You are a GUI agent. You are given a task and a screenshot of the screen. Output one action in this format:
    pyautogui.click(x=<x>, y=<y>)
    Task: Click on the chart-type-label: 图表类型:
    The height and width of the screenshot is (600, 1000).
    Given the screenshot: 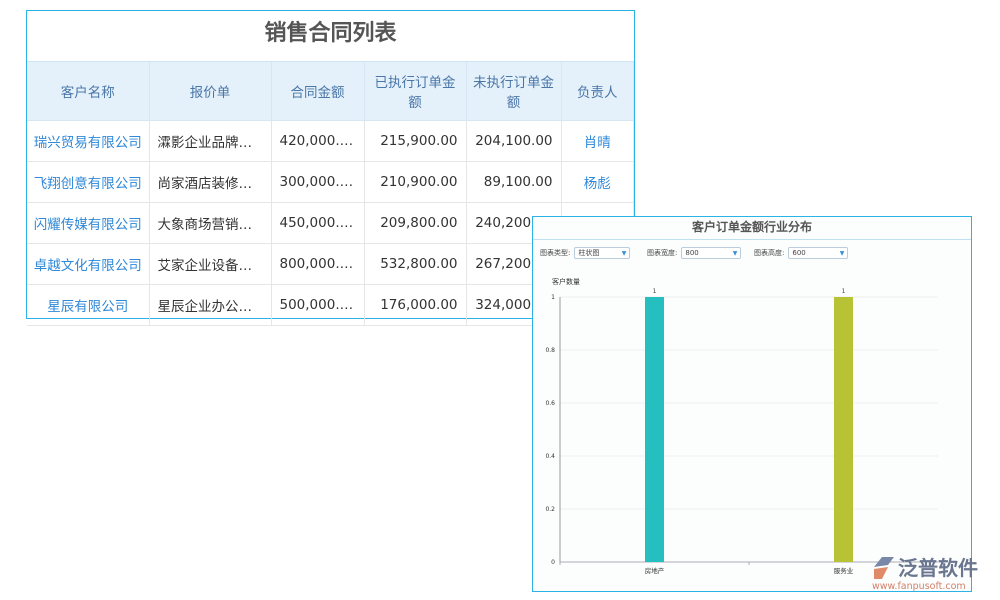 What is the action you would take?
    pyautogui.click(x=555, y=253)
    